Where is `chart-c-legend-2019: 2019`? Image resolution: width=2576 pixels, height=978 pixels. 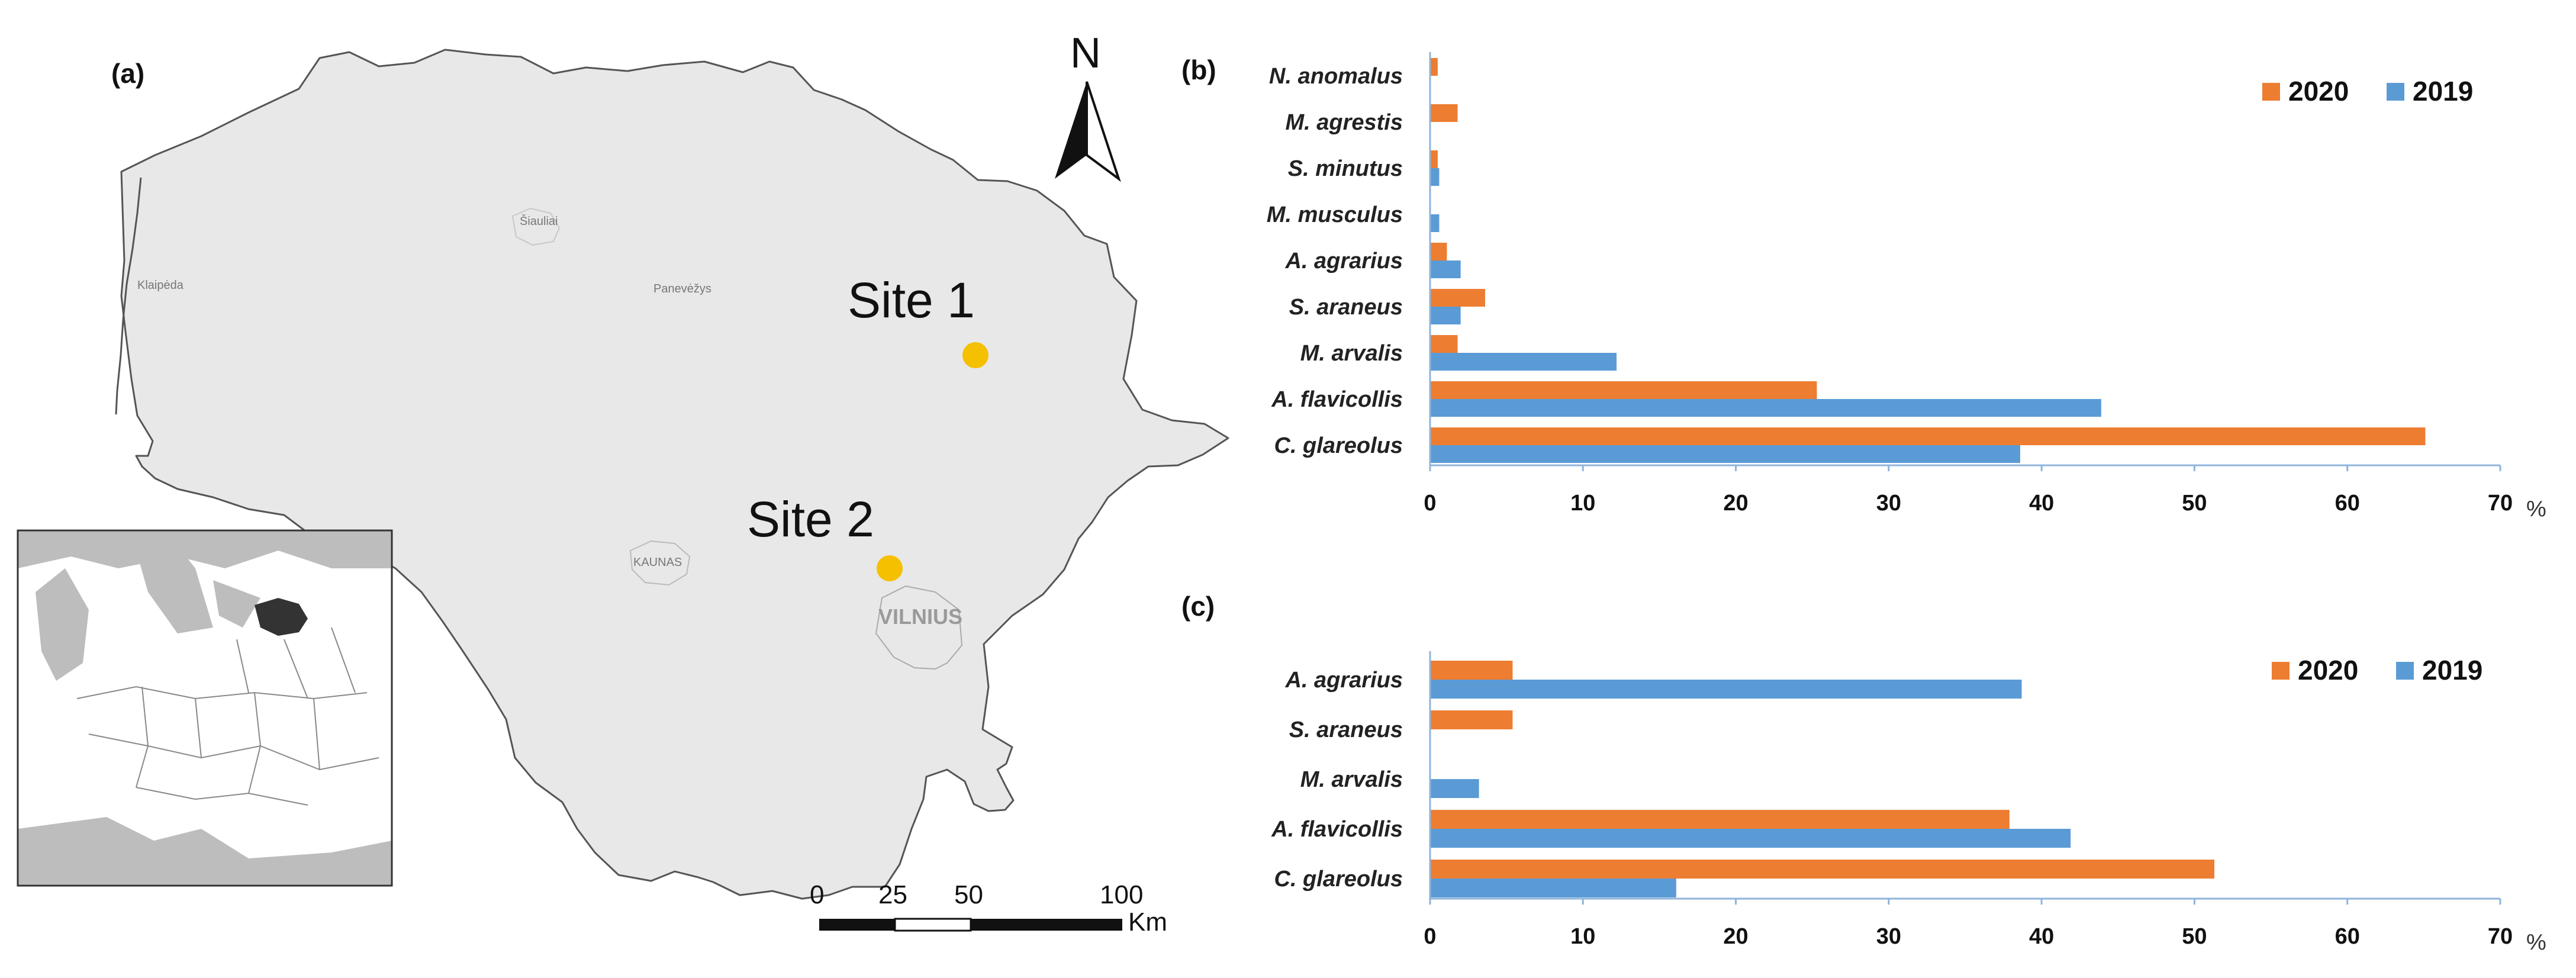
chart-c-legend-2019: 2019 is located at coordinates (2452, 670).